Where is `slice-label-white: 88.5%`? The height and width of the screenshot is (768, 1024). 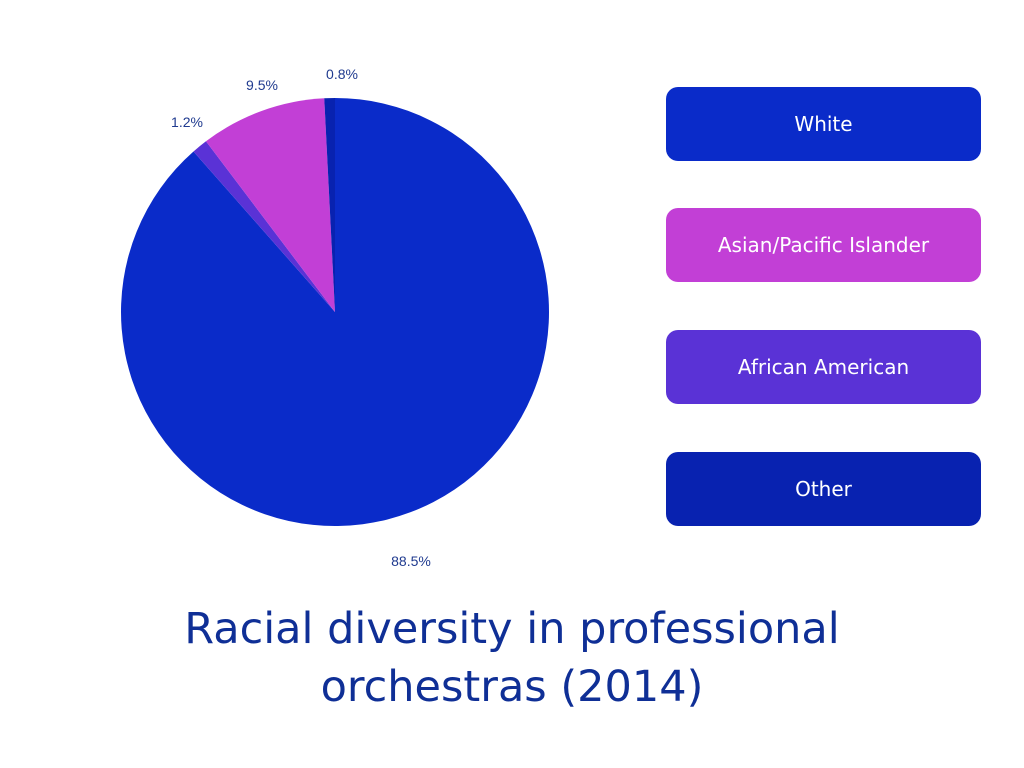 slice-label-white: 88.5% is located at coordinates (411, 561).